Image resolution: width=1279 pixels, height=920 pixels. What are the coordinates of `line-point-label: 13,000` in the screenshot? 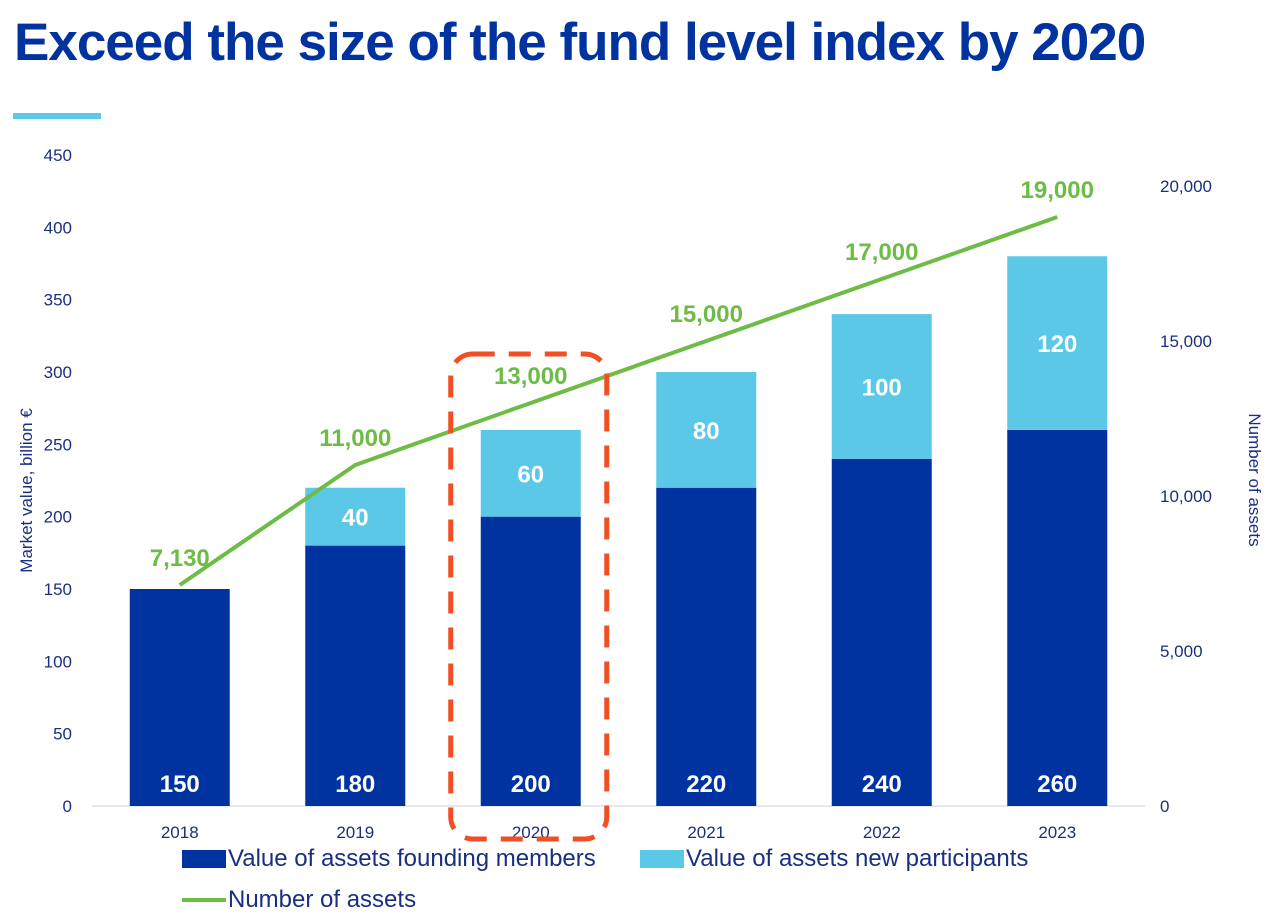 It's located at (530, 376).